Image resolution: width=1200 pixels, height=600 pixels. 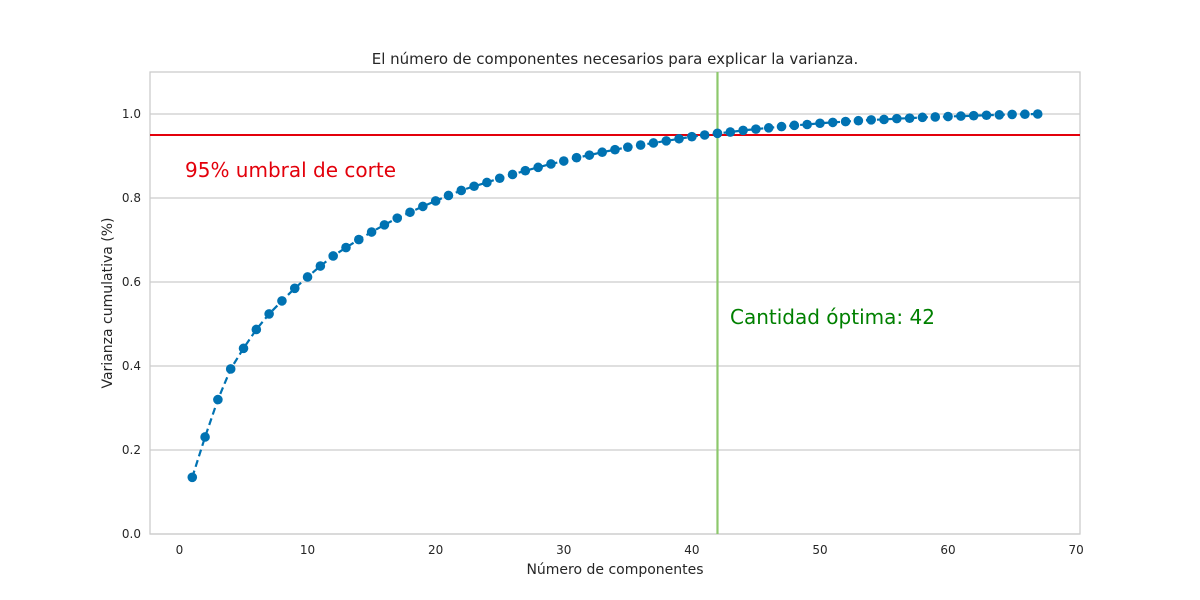 I want to click on x-tick-label: 40, so click(x=691, y=550).